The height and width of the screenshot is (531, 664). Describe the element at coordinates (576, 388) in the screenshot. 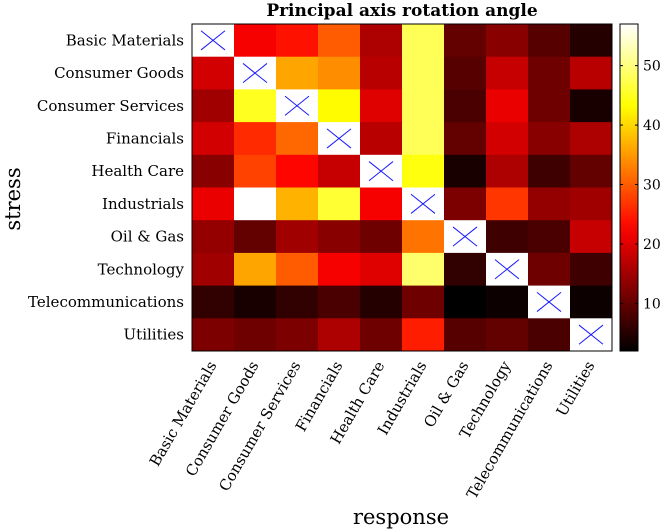

I see `x-tick-label: Utilities` at that location.